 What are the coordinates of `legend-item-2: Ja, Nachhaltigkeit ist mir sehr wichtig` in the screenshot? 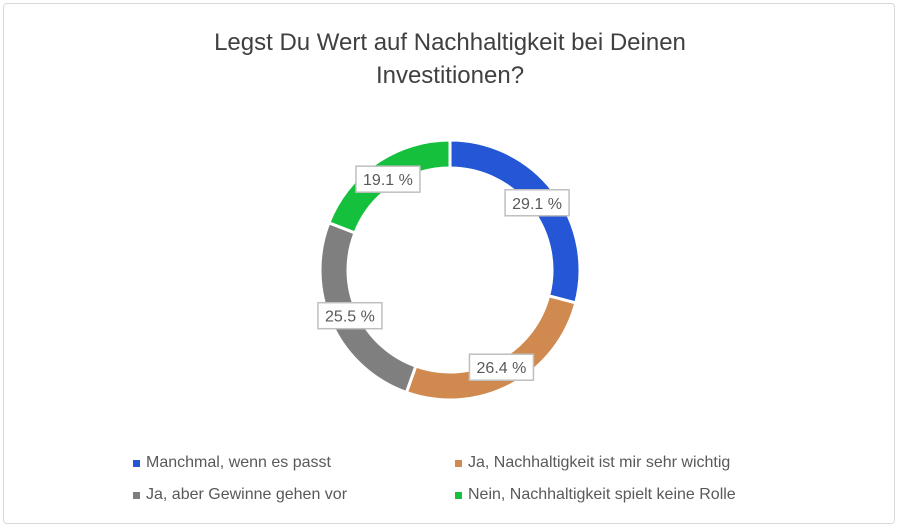 It's located at (592, 463).